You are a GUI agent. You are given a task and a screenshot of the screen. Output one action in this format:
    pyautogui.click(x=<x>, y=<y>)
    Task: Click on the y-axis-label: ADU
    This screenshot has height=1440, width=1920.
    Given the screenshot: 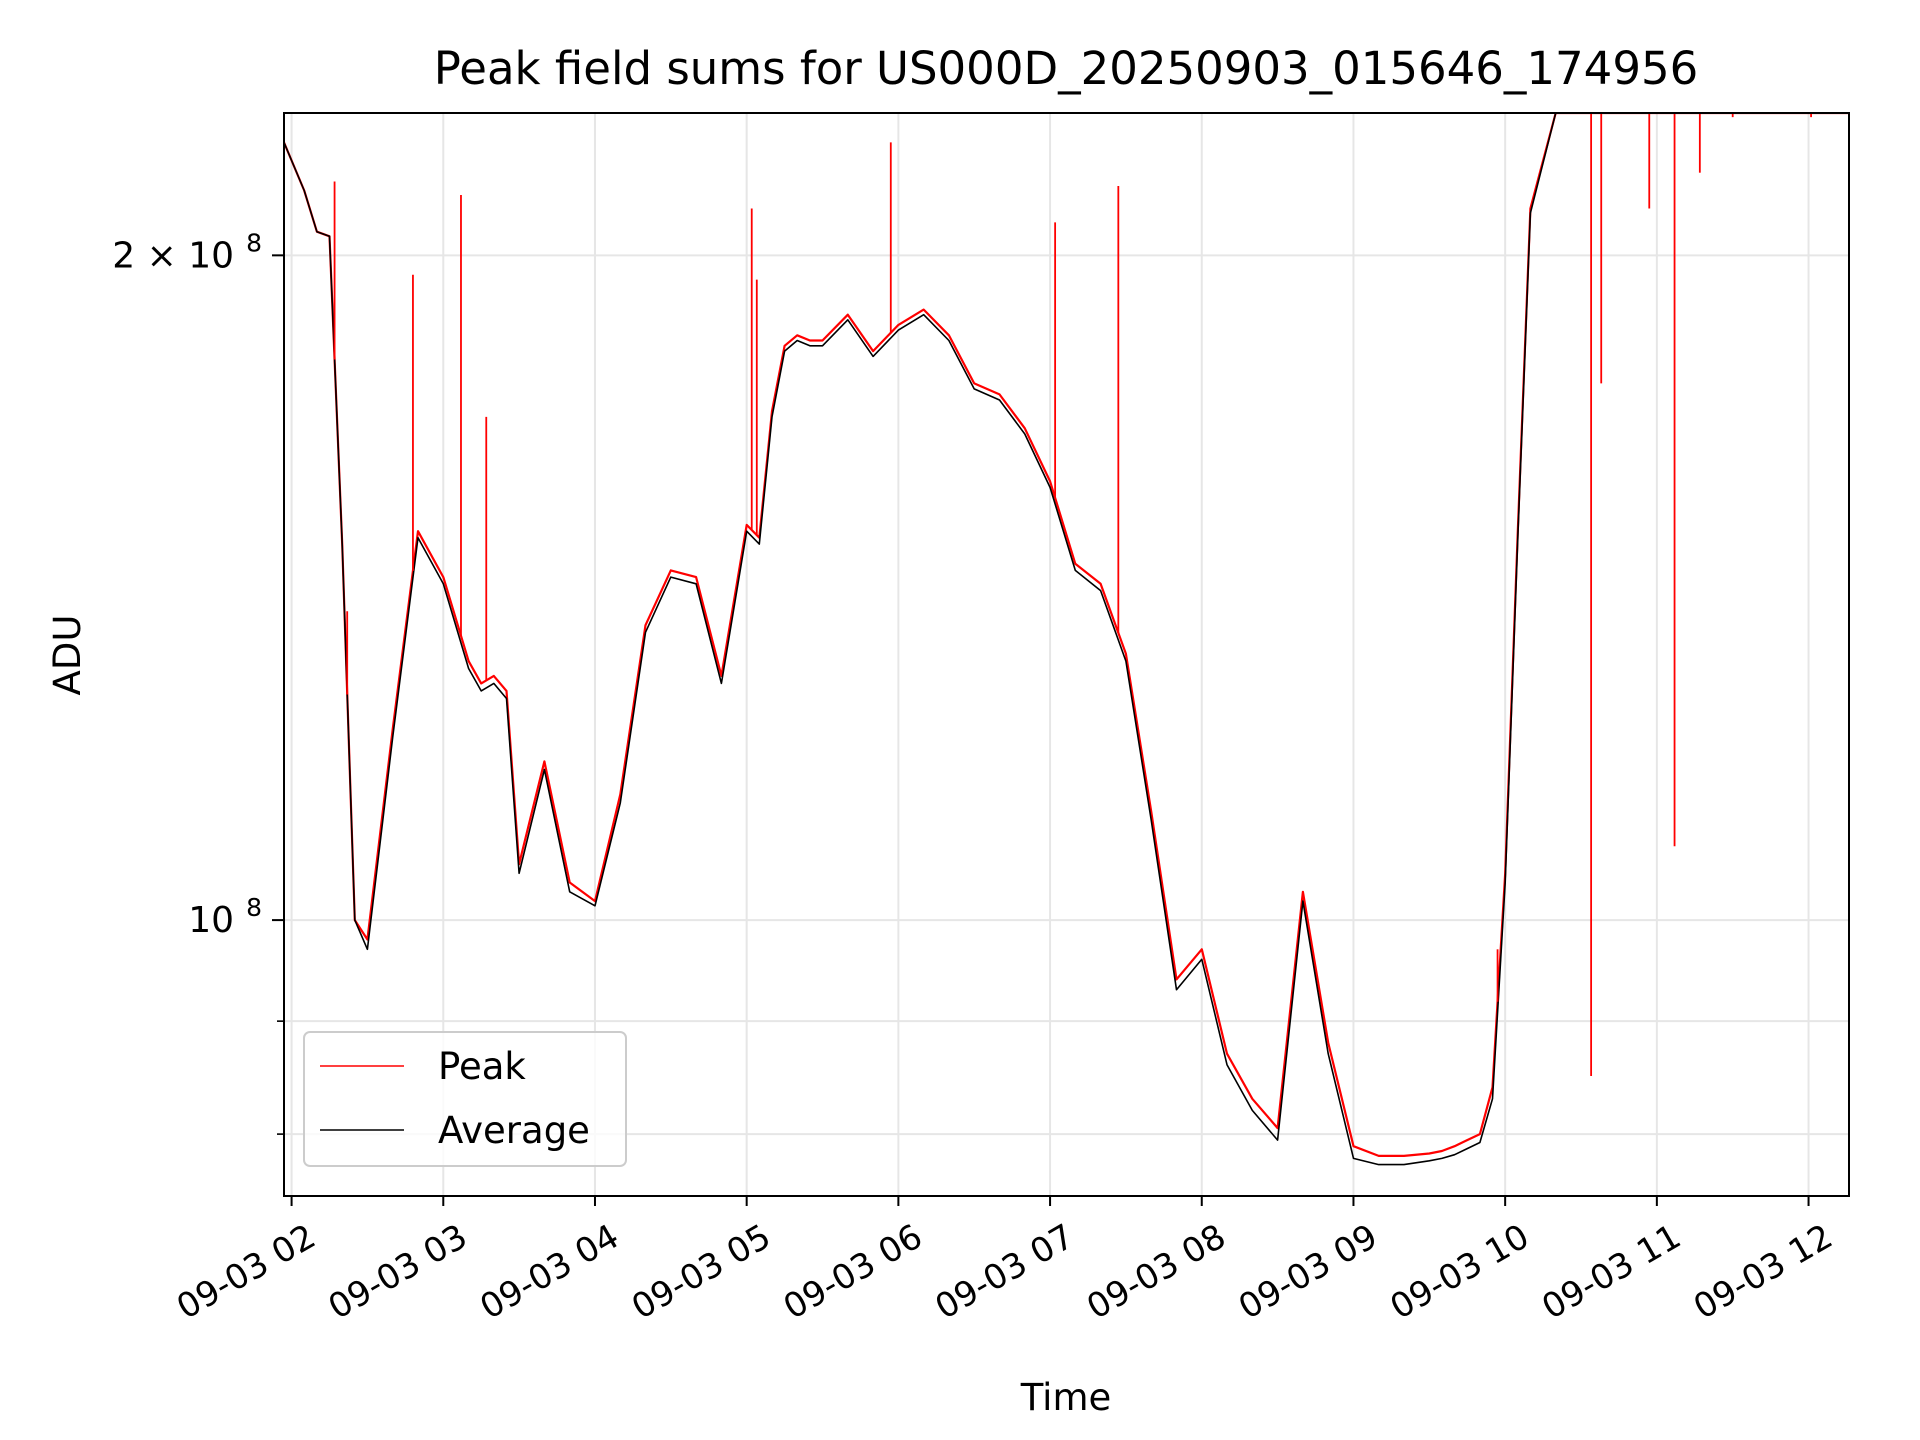 What is the action you would take?
    pyautogui.click(x=67, y=655)
    